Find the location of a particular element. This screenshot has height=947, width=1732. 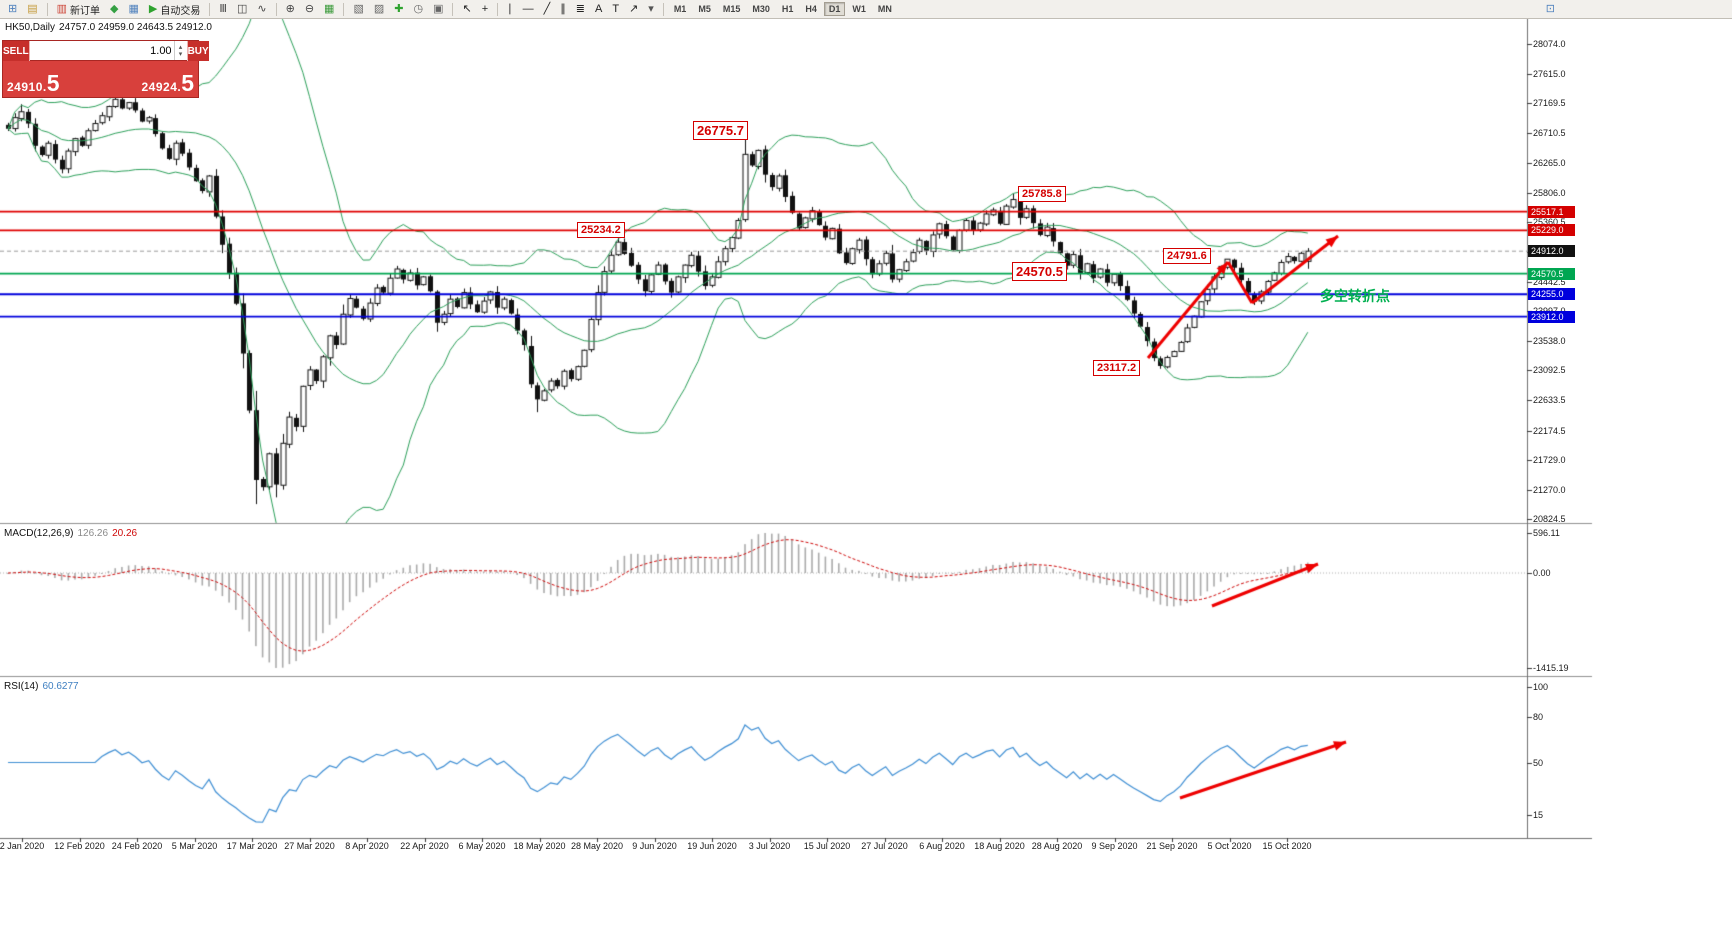

date-tick-label: 8 Apr 2020 is located at coordinates (367, 846).